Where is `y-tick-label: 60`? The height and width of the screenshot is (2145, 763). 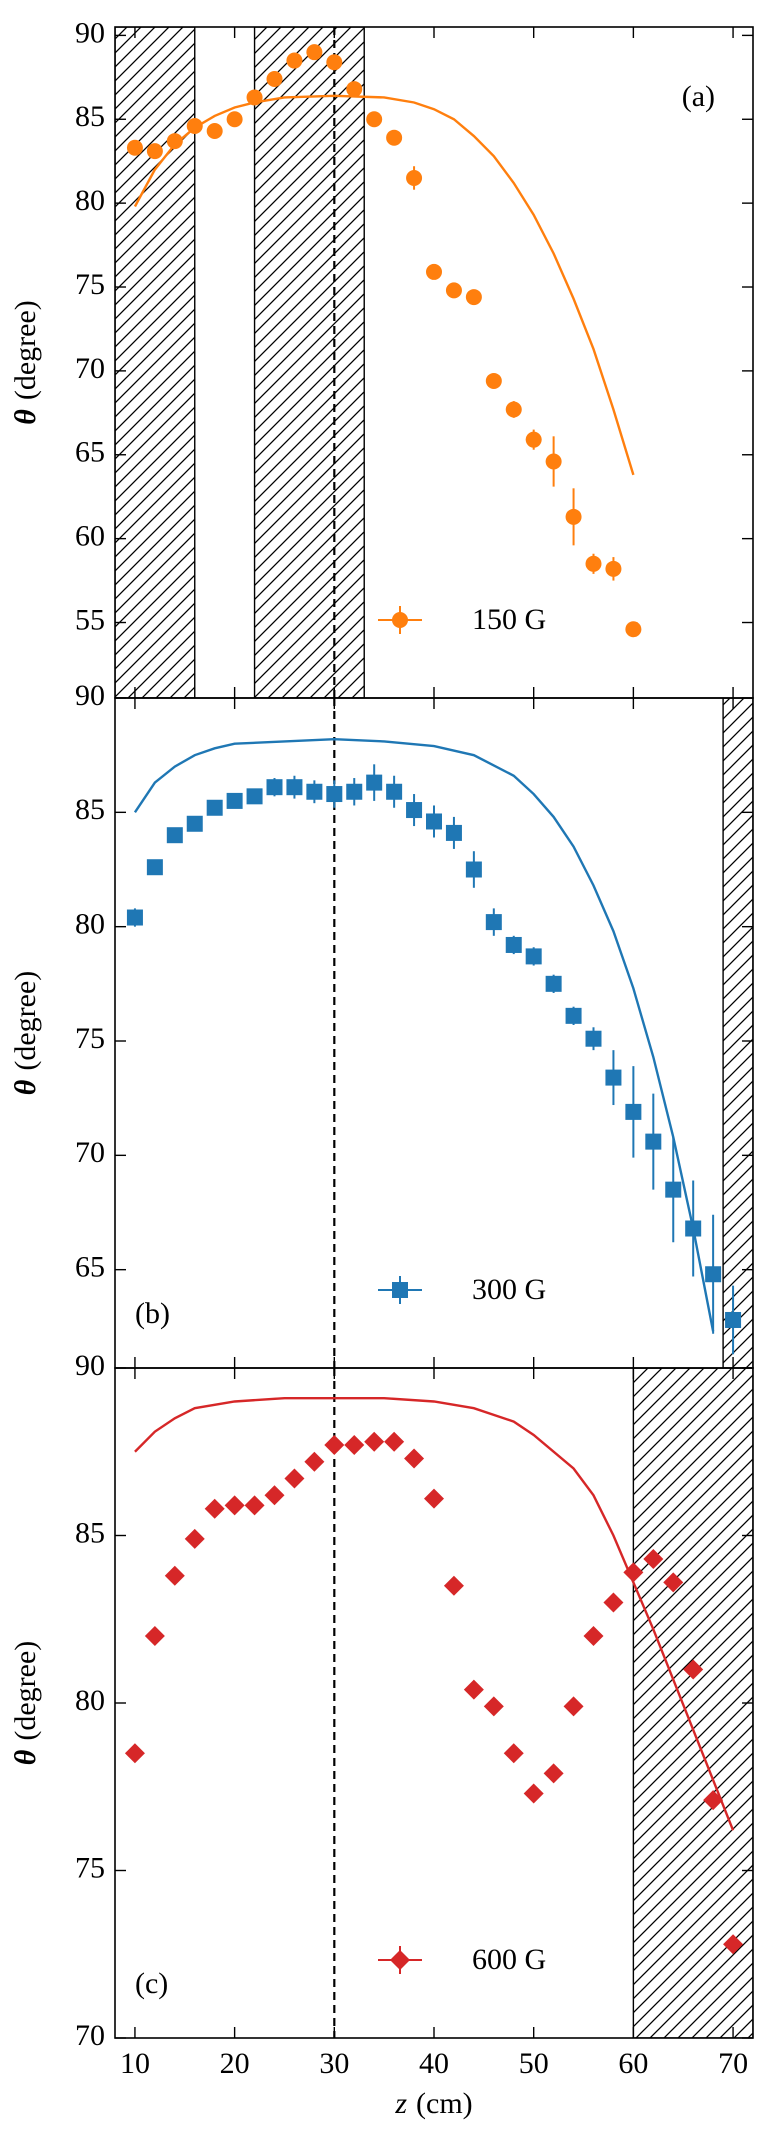
y-tick-label: 60 is located at coordinates (90, 536).